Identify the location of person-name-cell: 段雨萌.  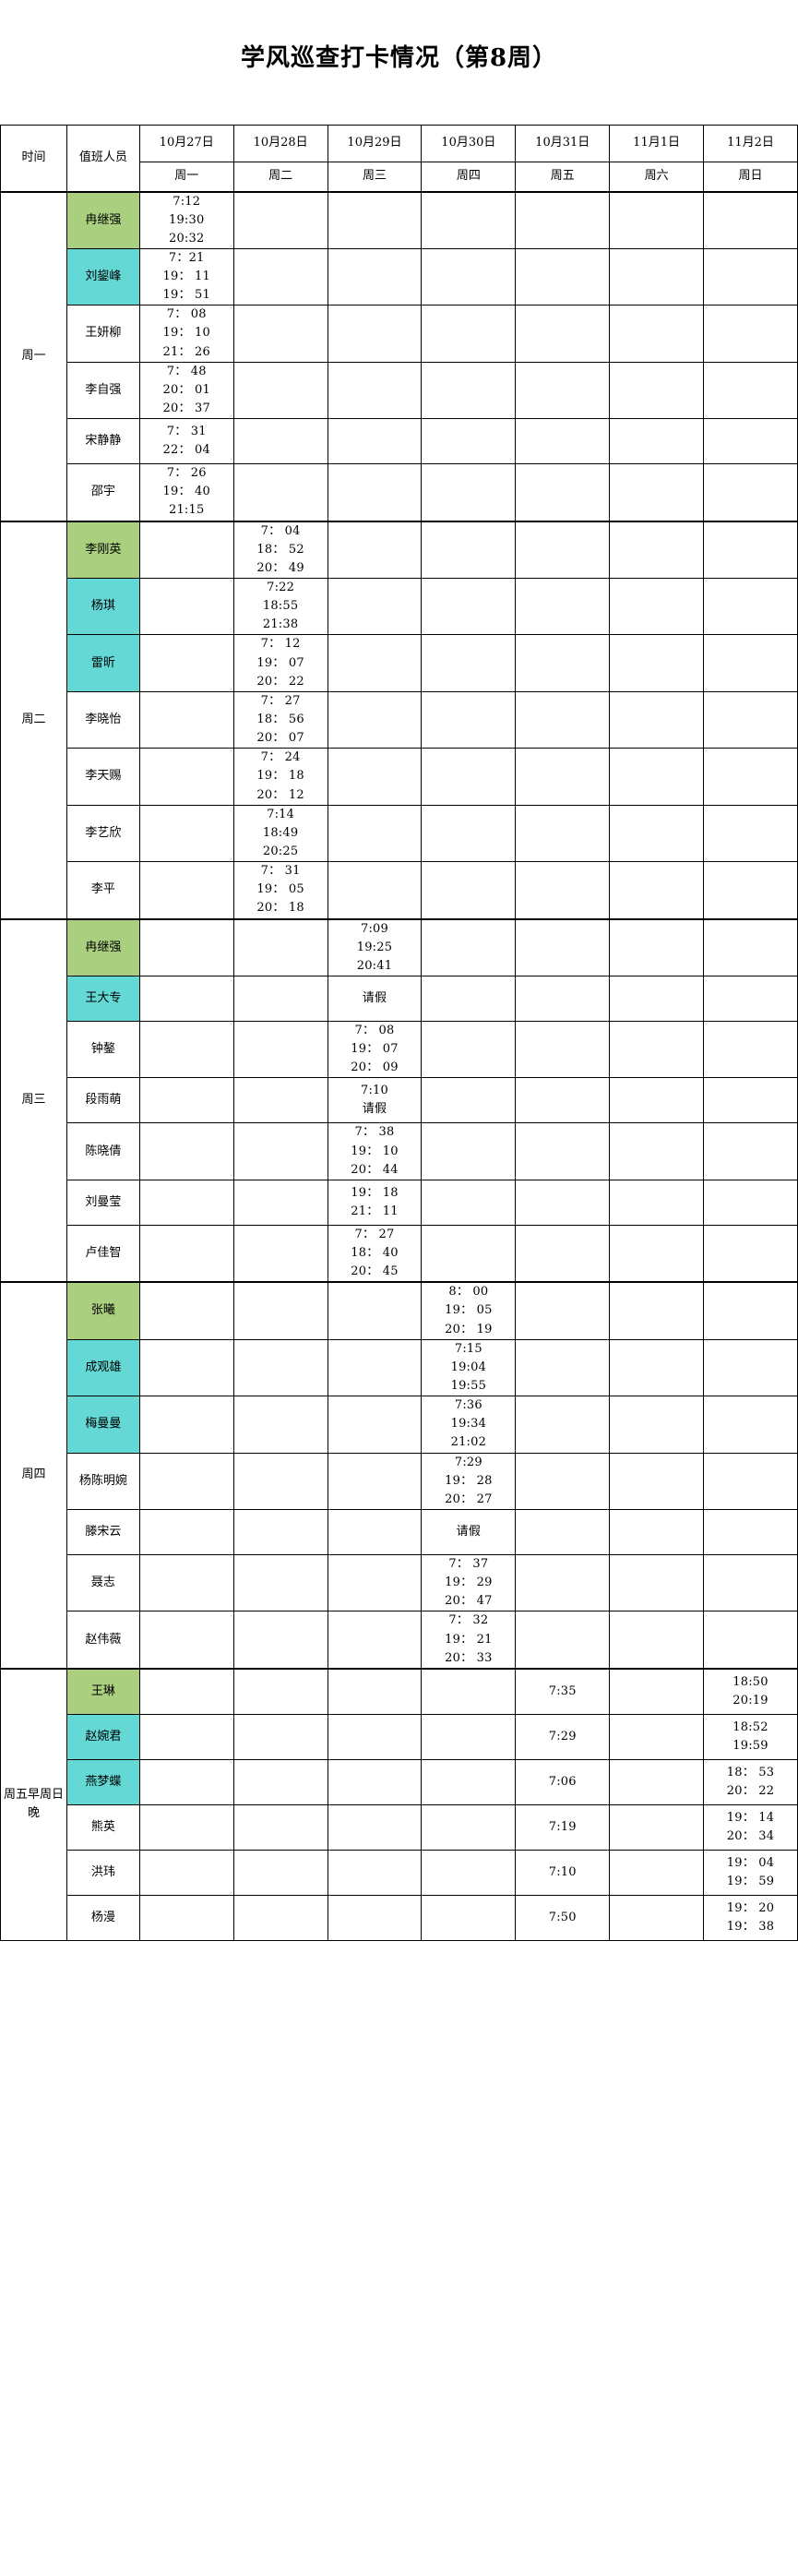
(103, 1101).